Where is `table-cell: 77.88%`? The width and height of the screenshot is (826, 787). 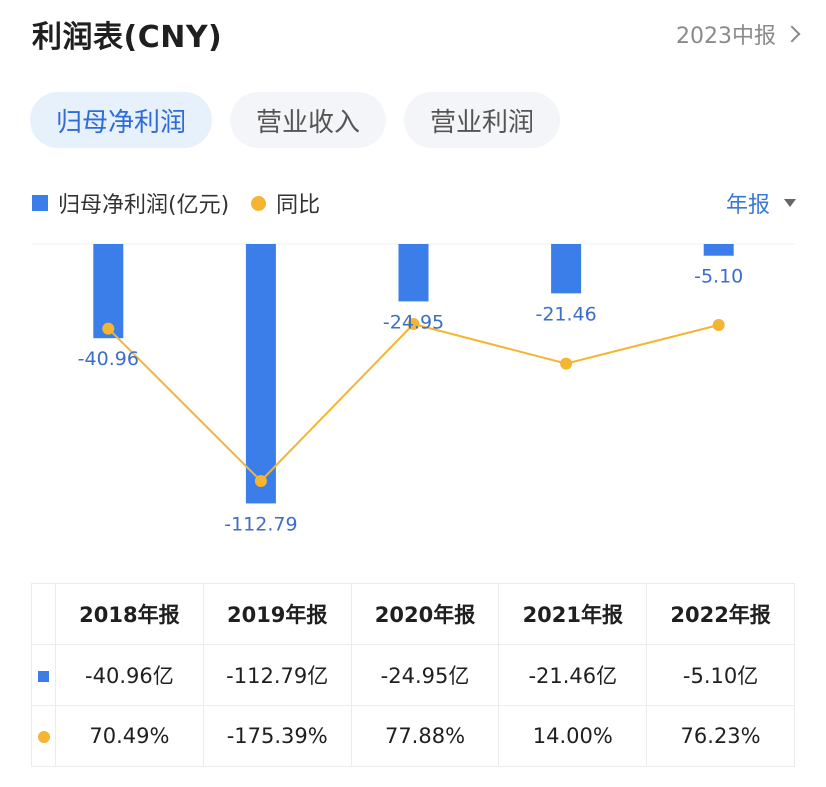
table-cell: 77.88% is located at coordinates (425, 736).